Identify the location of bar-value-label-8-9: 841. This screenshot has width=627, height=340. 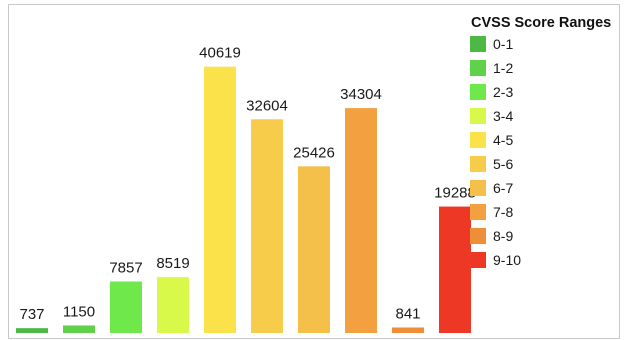
(407, 313).